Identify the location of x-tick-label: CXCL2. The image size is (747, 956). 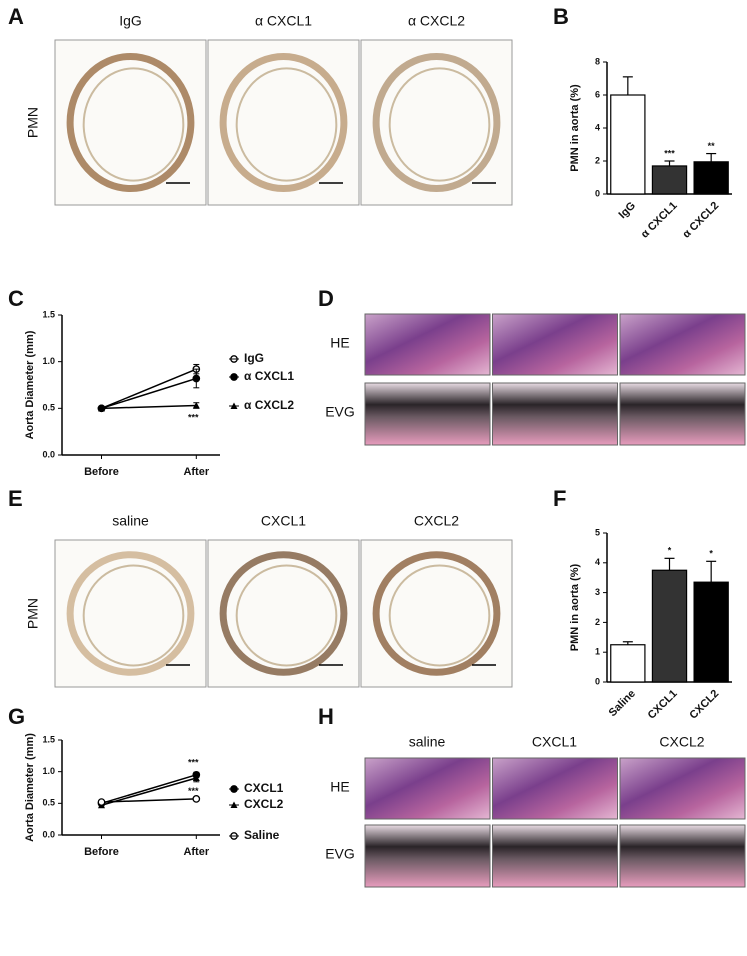
(704, 705).